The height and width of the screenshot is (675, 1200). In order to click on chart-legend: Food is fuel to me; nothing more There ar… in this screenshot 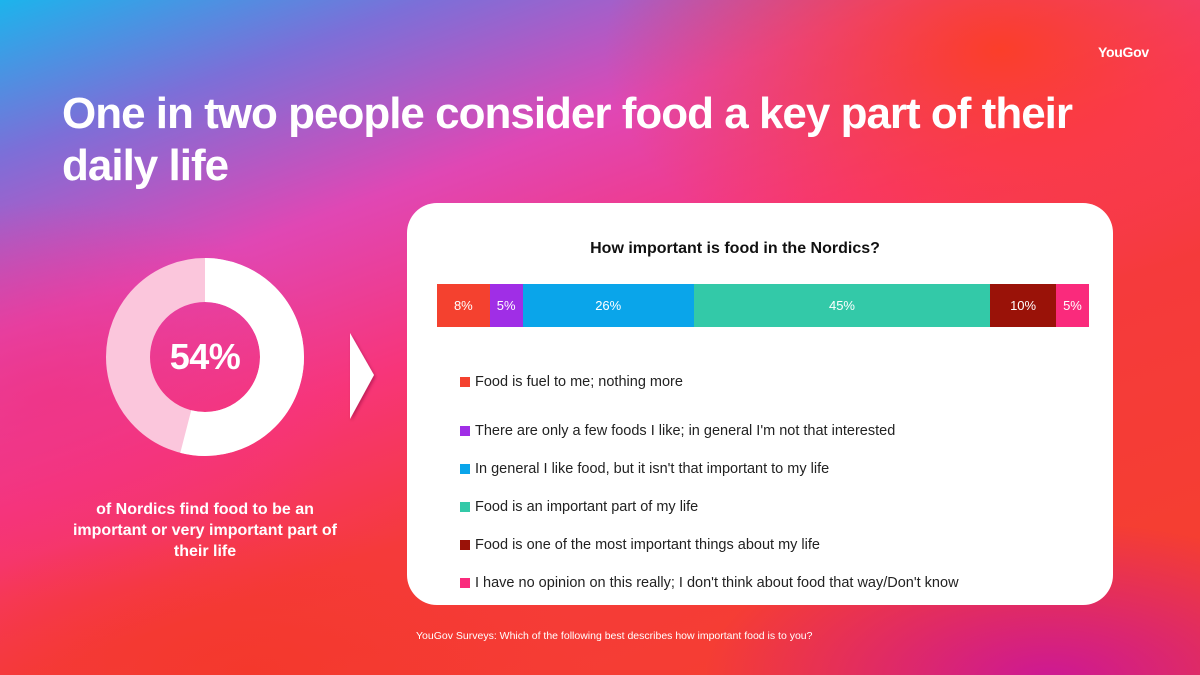, I will do `click(709, 488)`.